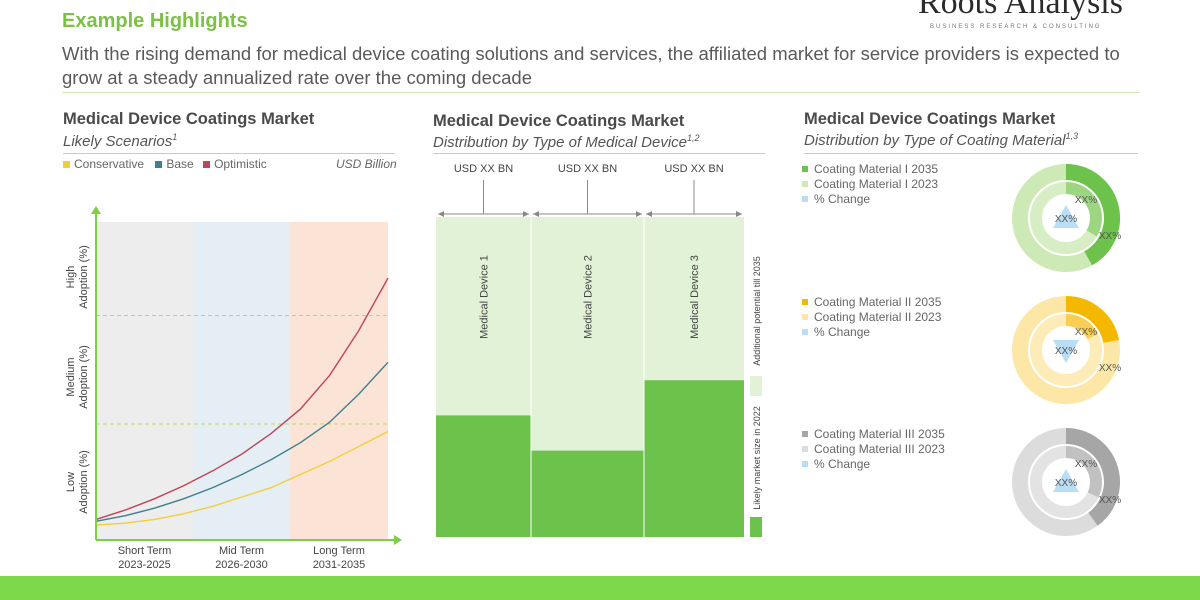  Describe the element at coordinates (174, 164) in the screenshot. I see `legend-base: Base` at that location.